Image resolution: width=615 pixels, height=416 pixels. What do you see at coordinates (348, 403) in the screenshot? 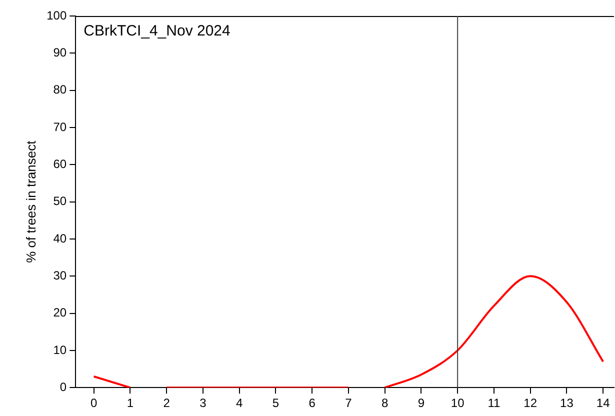
I see `x-tick-label: 7` at bounding box center [348, 403].